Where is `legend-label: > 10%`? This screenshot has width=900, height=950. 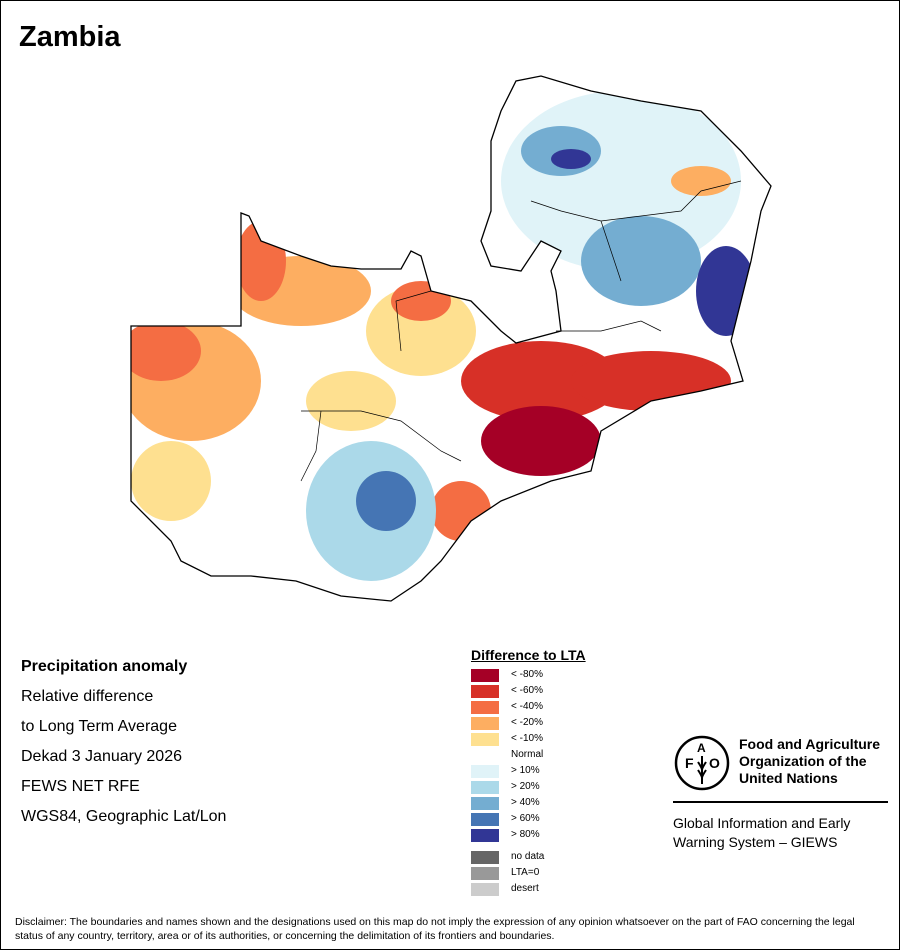 legend-label: > 10% is located at coordinates (525, 770).